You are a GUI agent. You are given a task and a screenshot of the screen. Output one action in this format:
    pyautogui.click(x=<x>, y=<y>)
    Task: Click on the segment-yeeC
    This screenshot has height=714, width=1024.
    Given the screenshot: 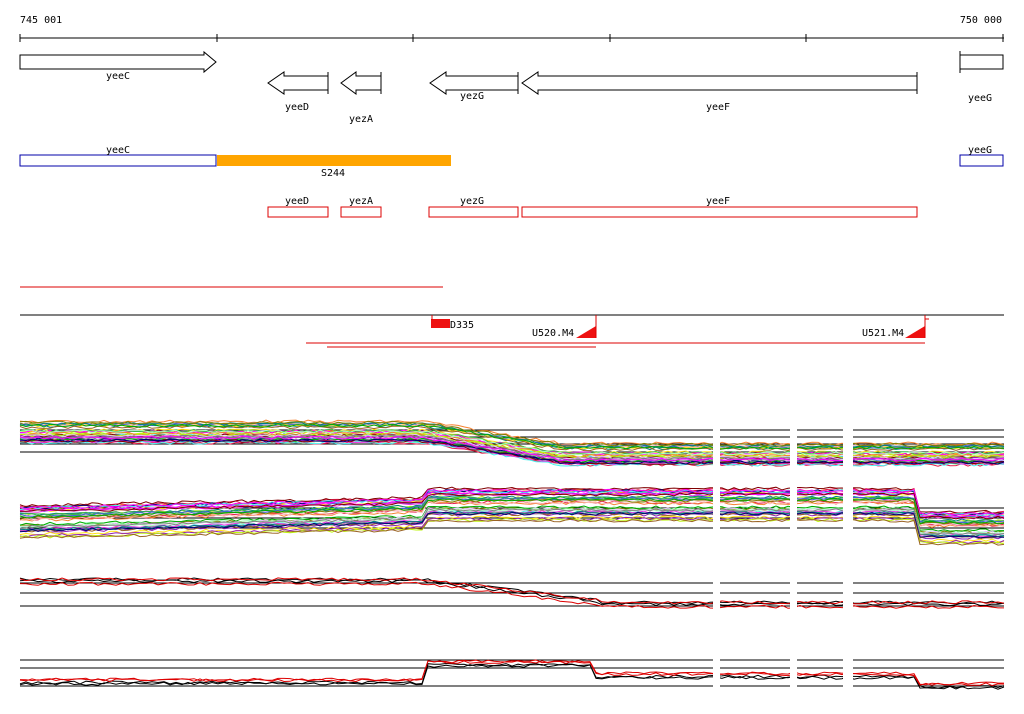 What is the action you would take?
    pyautogui.click(x=118, y=160)
    